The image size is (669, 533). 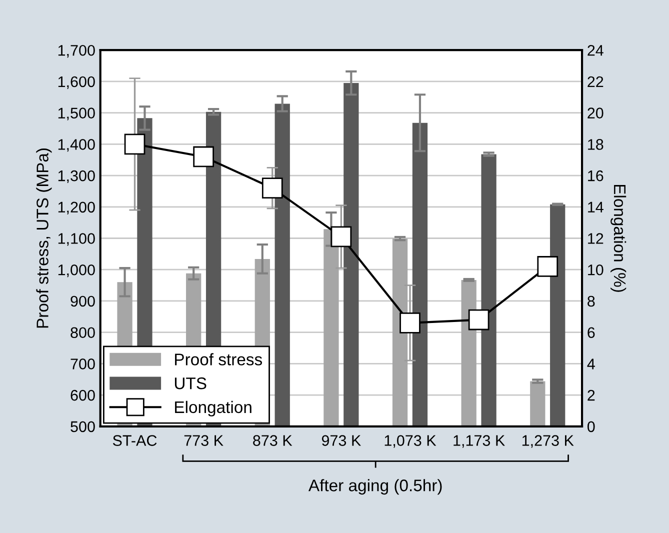 What do you see at coordinates (596, 176) in the screenshot?
I see `y2-tick-label: 16` at bounding box center [596, 176].